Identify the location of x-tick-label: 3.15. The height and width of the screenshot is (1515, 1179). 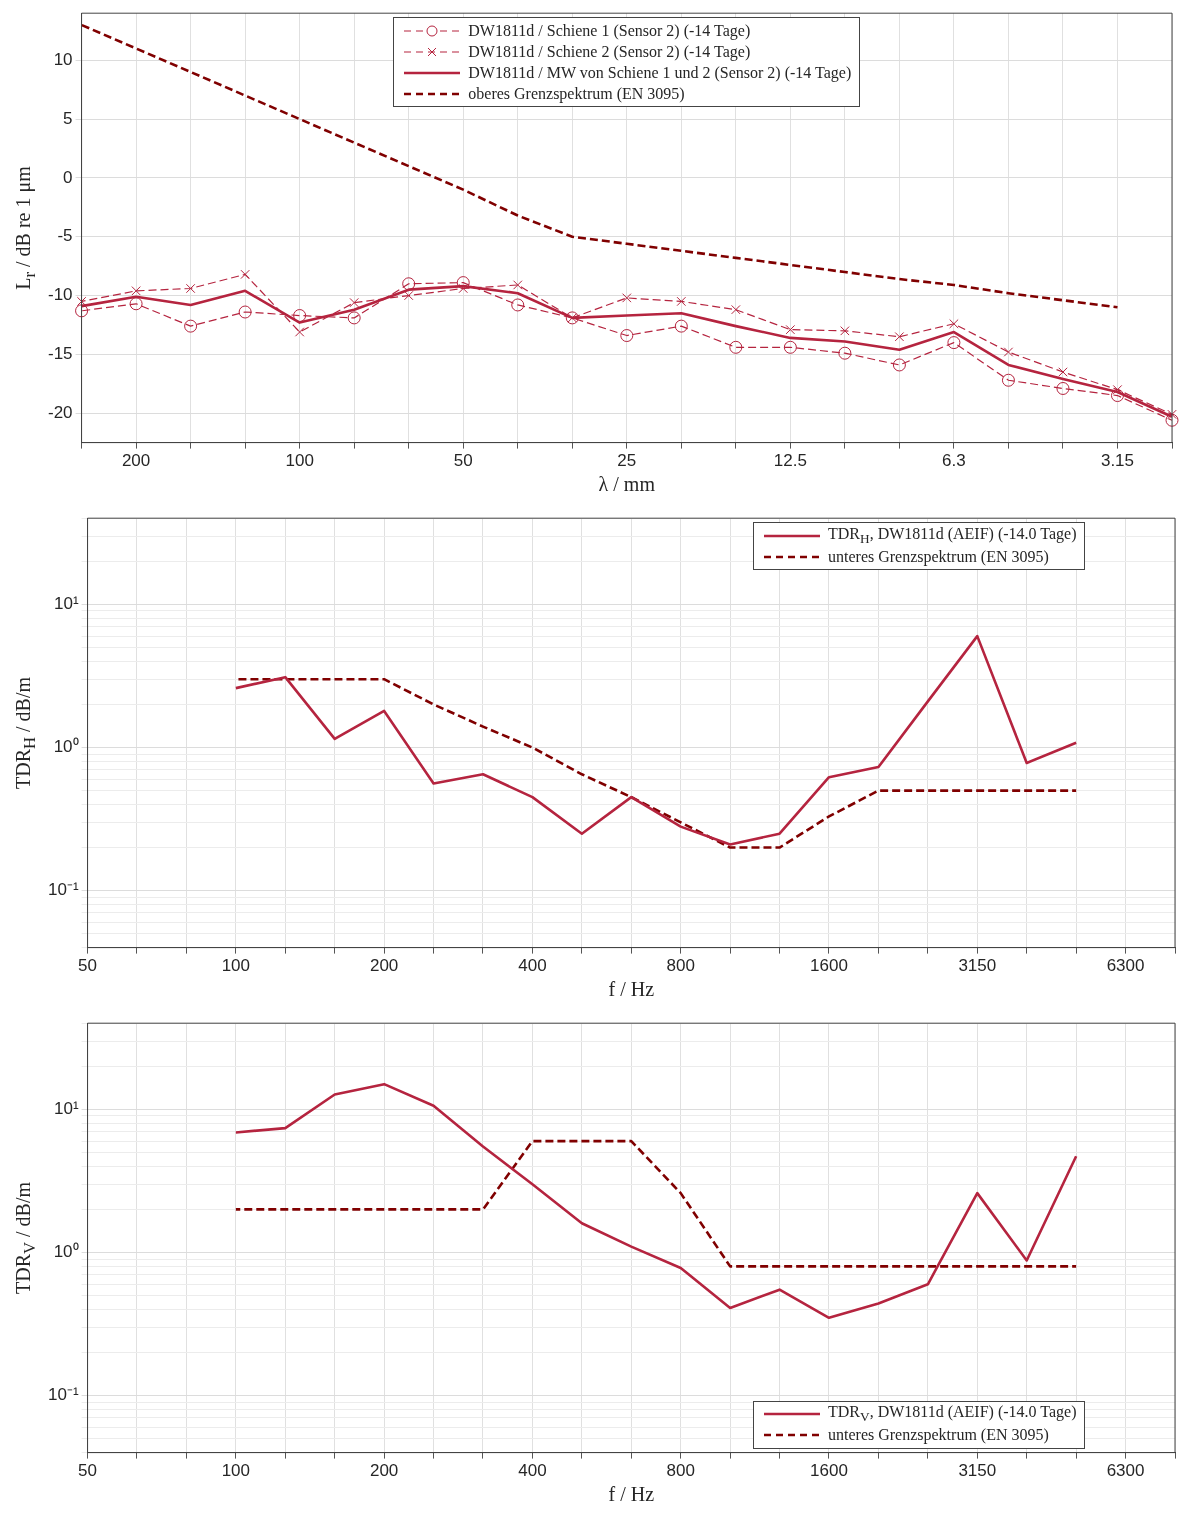
(1117, 461).